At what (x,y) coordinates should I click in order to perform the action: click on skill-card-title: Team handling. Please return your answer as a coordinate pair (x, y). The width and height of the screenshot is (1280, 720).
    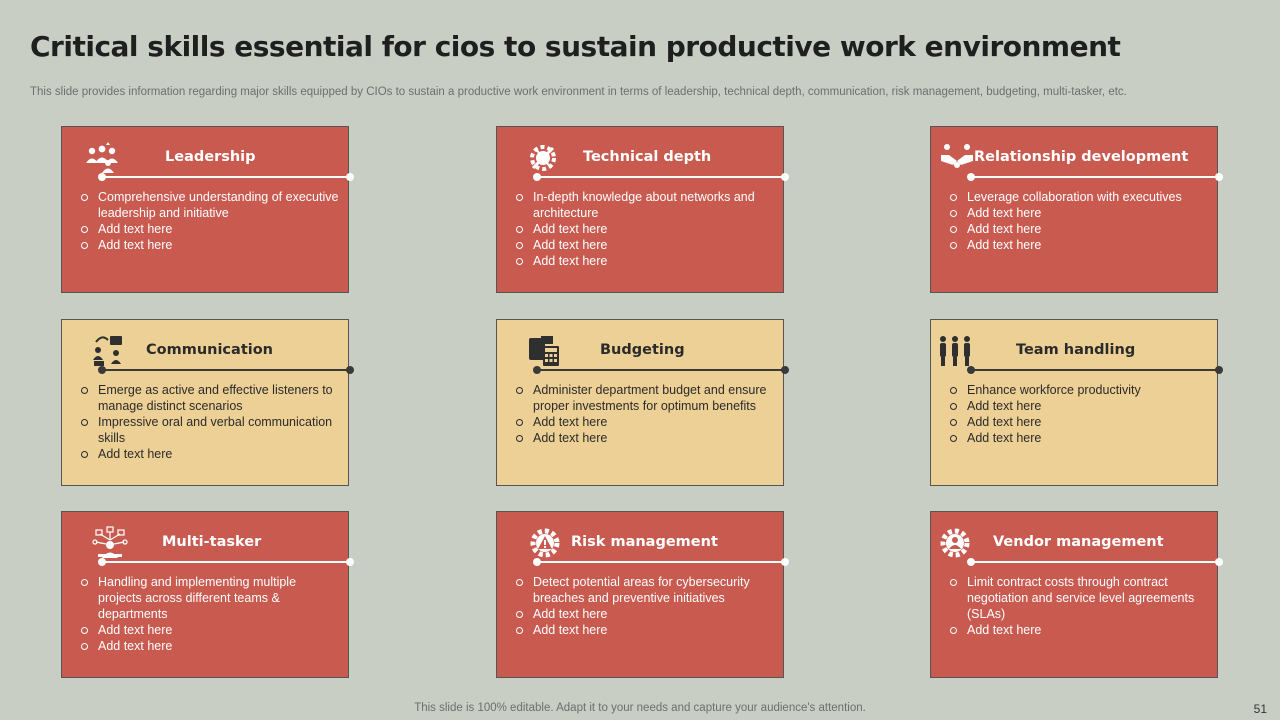
    Looking at the image, I should click on (1076, 350).